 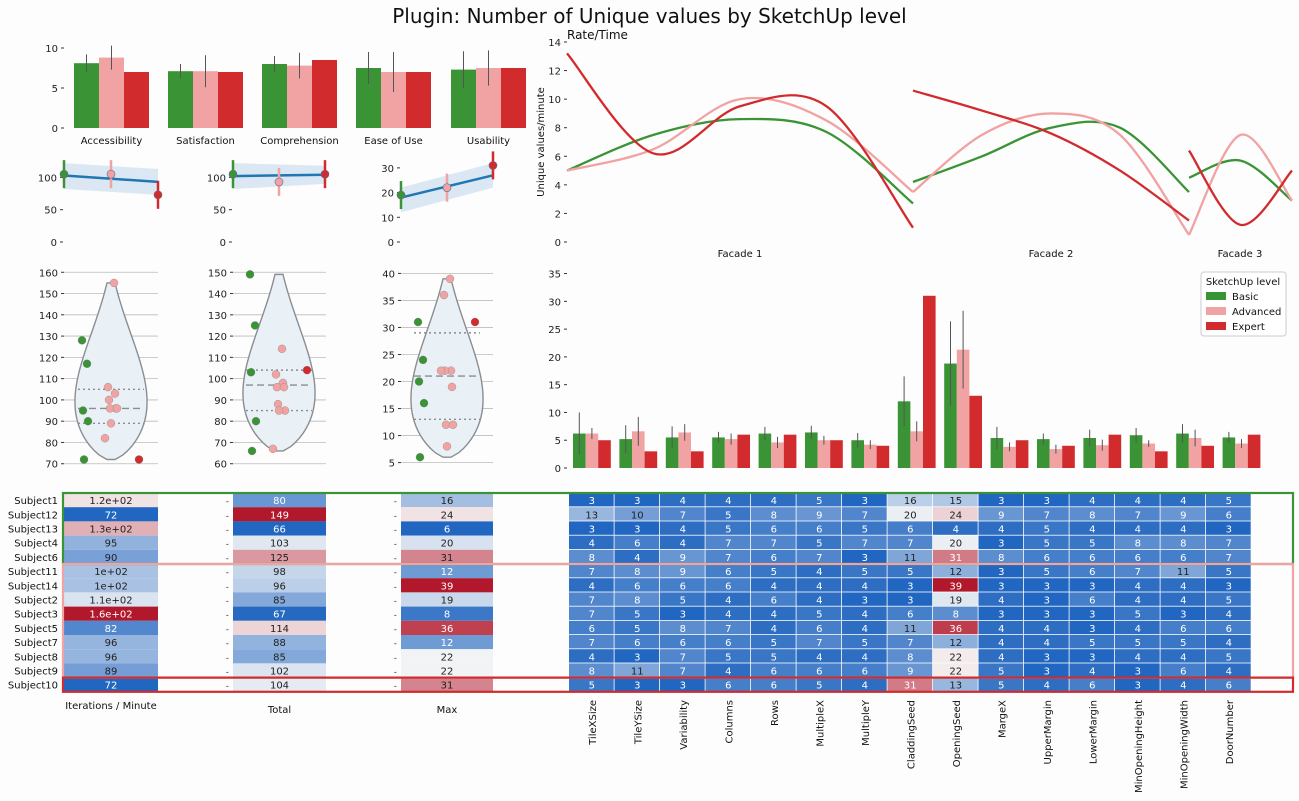 I want to click on heatmap-cell-value: 24, so click(x=955, y=515).